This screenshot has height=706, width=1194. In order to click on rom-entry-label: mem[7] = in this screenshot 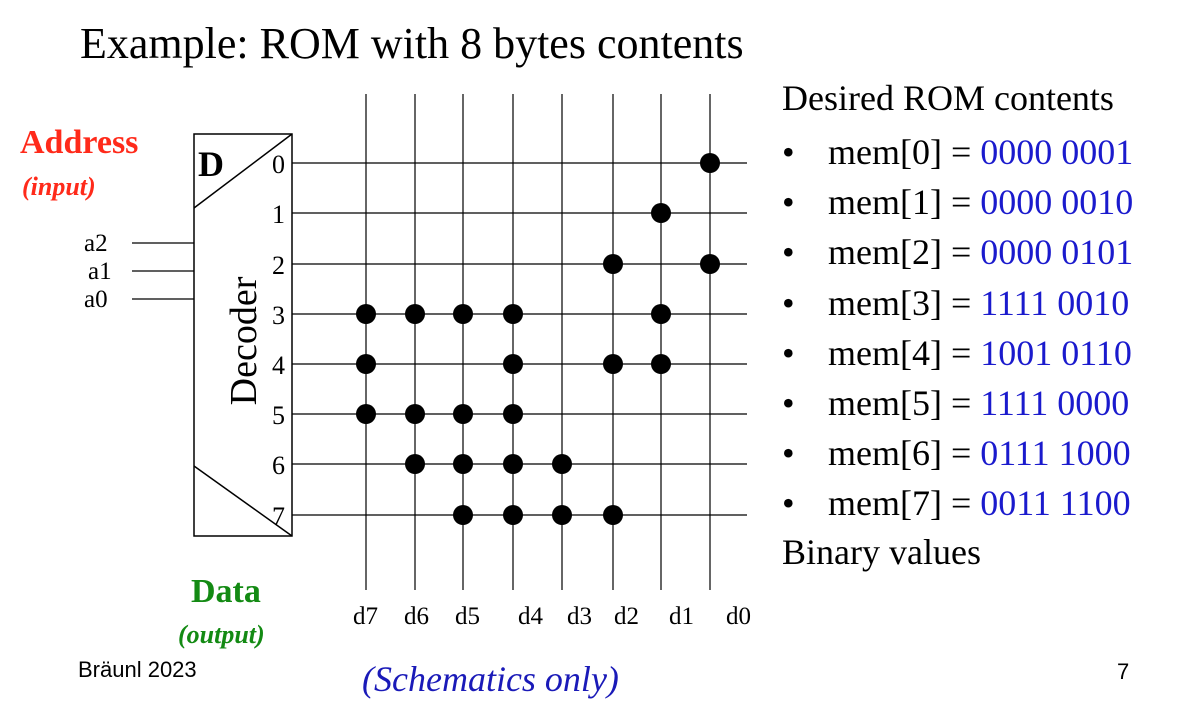, I will do `click(904, 503)`.